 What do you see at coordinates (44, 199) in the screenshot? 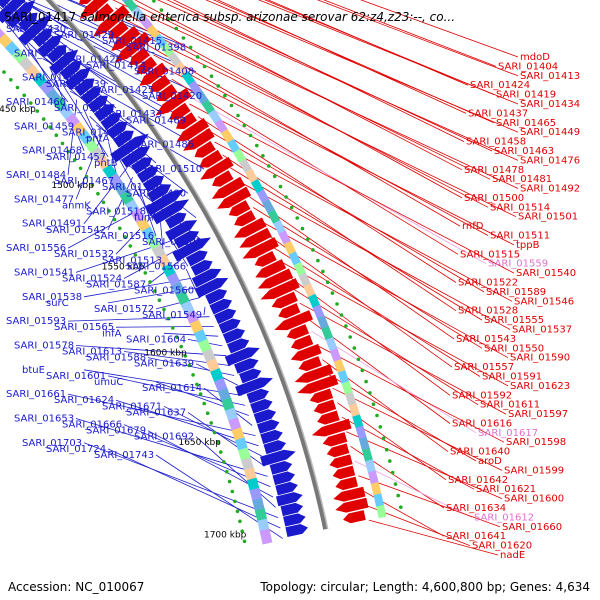
I see `gene-label: SARI_01477` at bounding box center [44, 199].